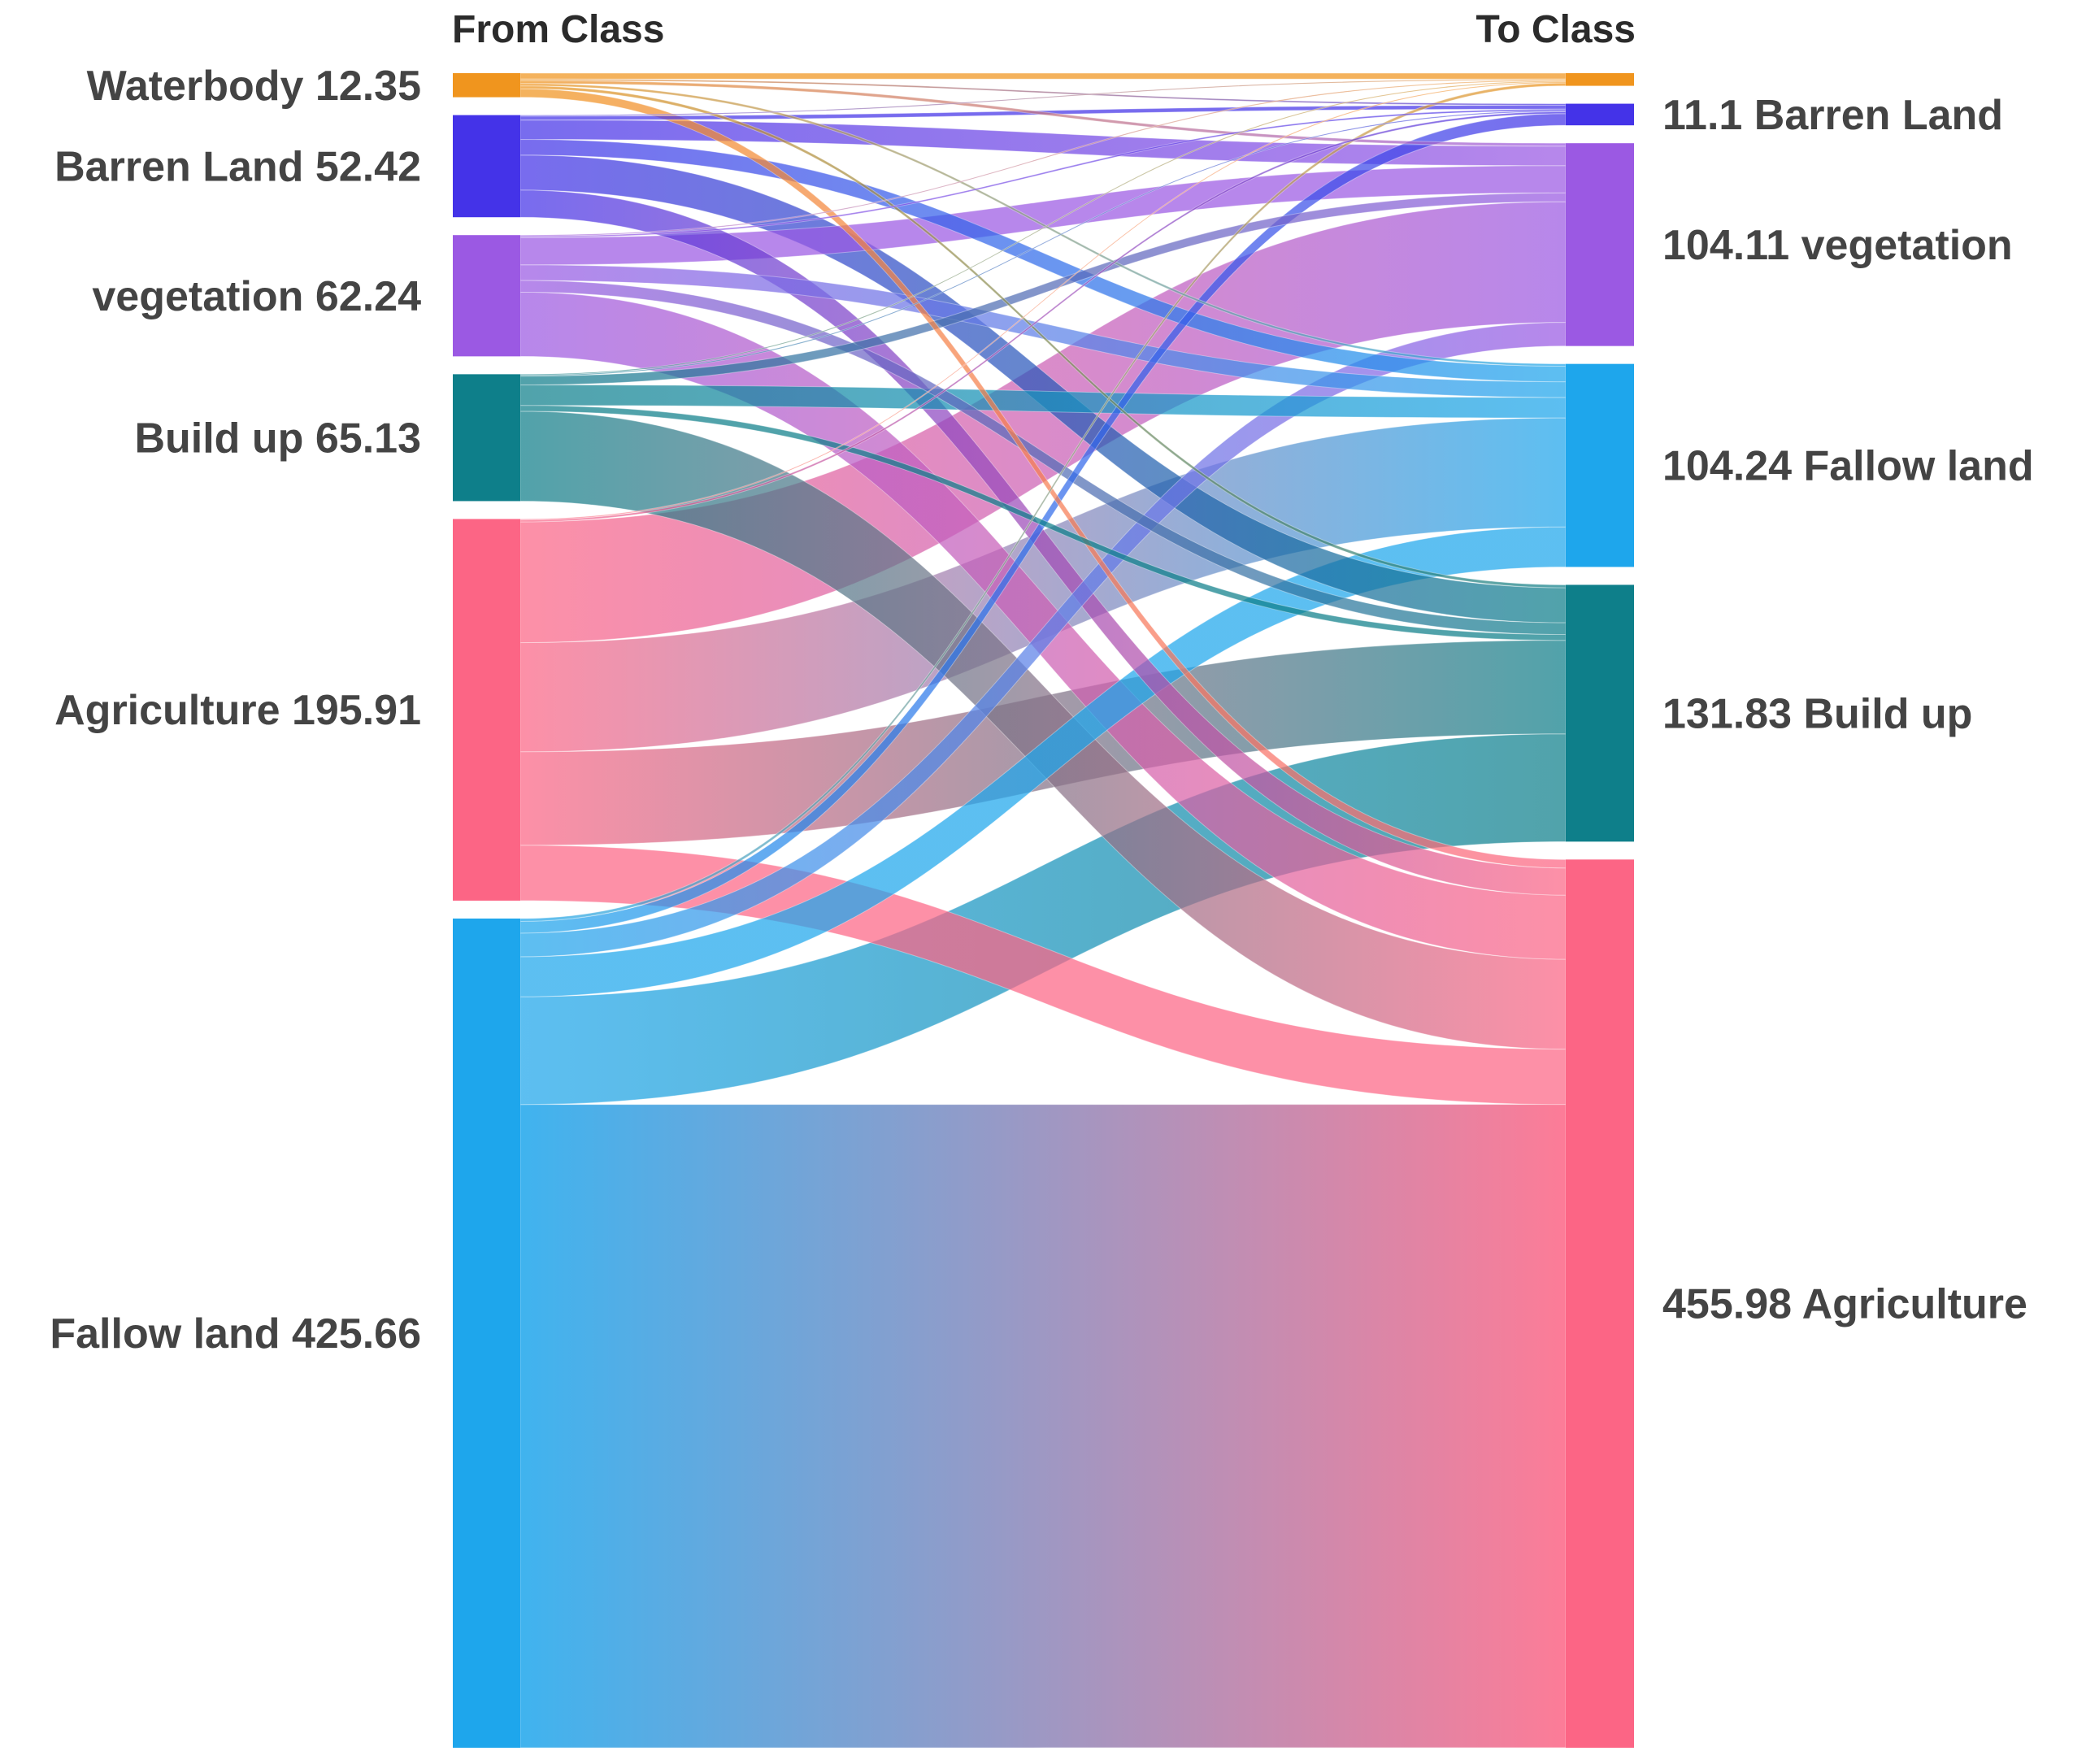  I want to click on target-label-barren-land: 11.1 Barren Land, so click(1832, 115).